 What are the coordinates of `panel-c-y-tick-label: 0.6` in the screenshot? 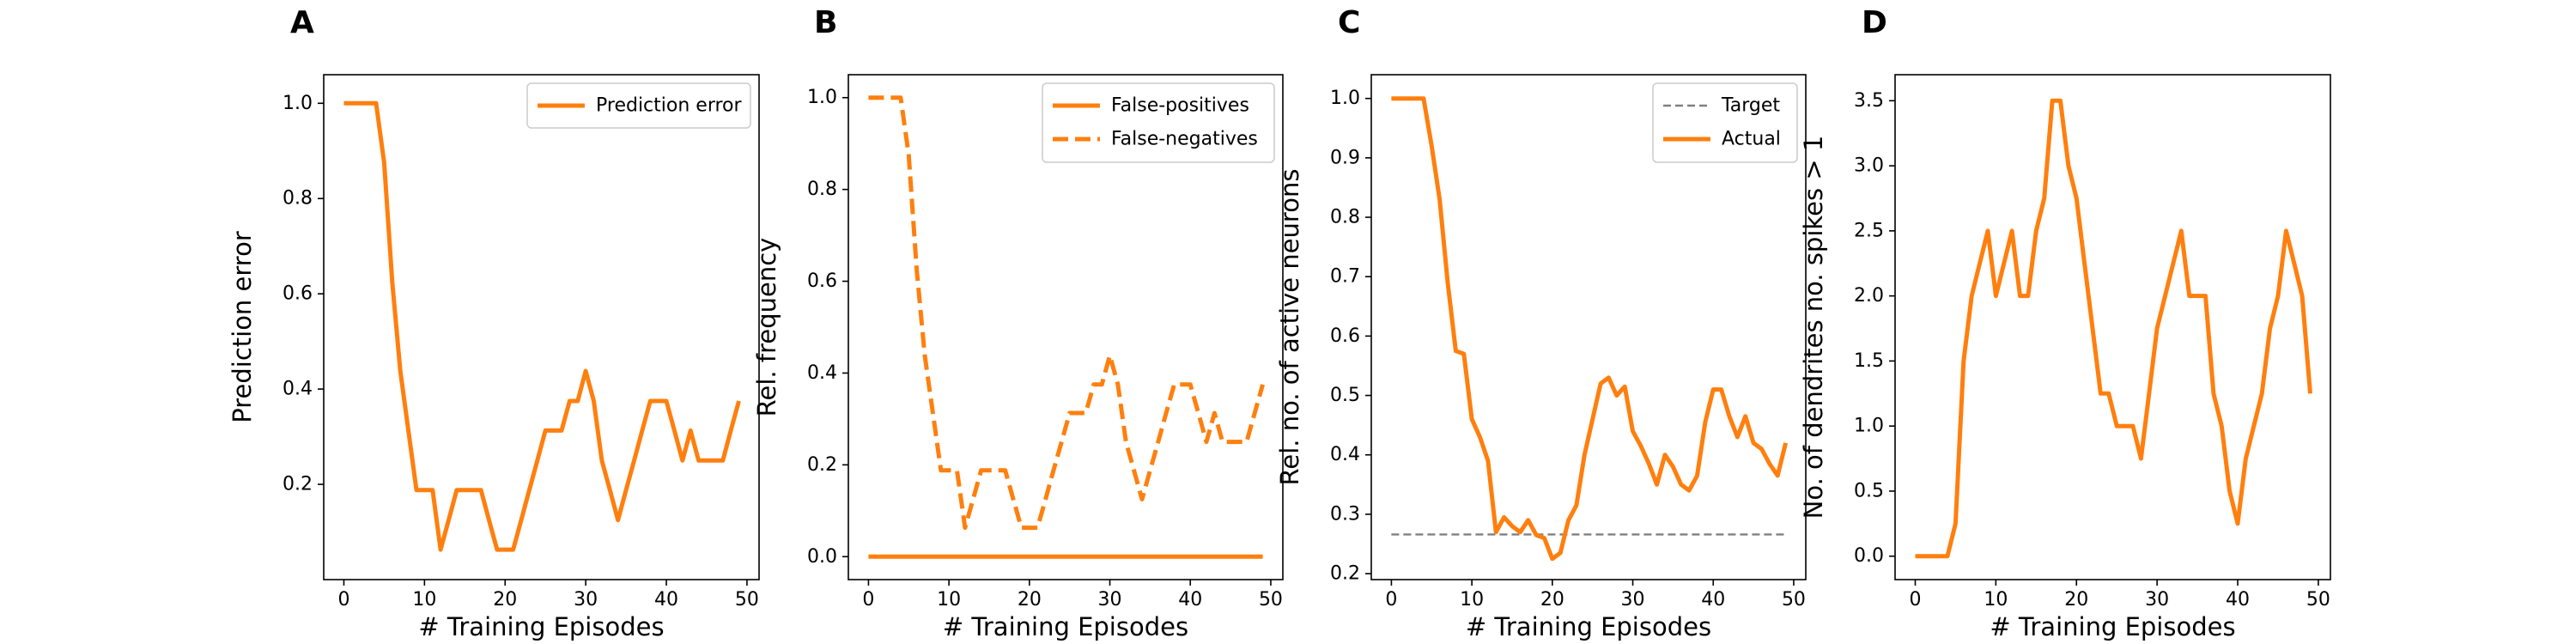 It's located at (1345, 336).